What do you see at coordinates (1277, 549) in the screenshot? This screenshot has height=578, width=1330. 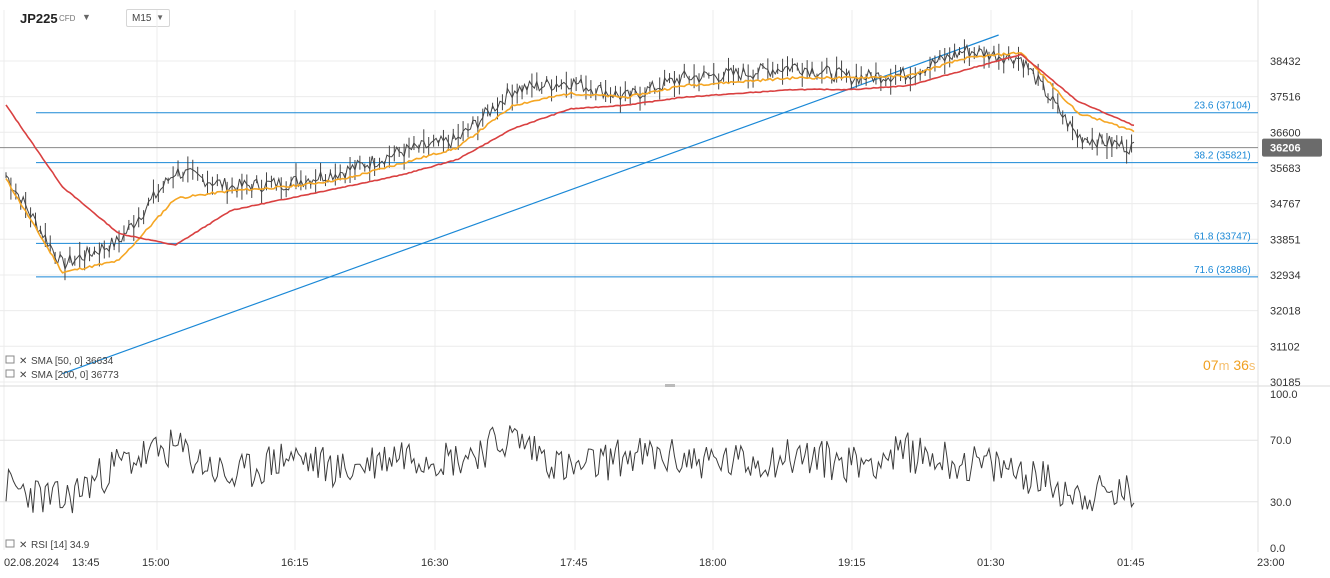 I see `rsi-tick-3: 0.0` at bounding box center [1277, 549].